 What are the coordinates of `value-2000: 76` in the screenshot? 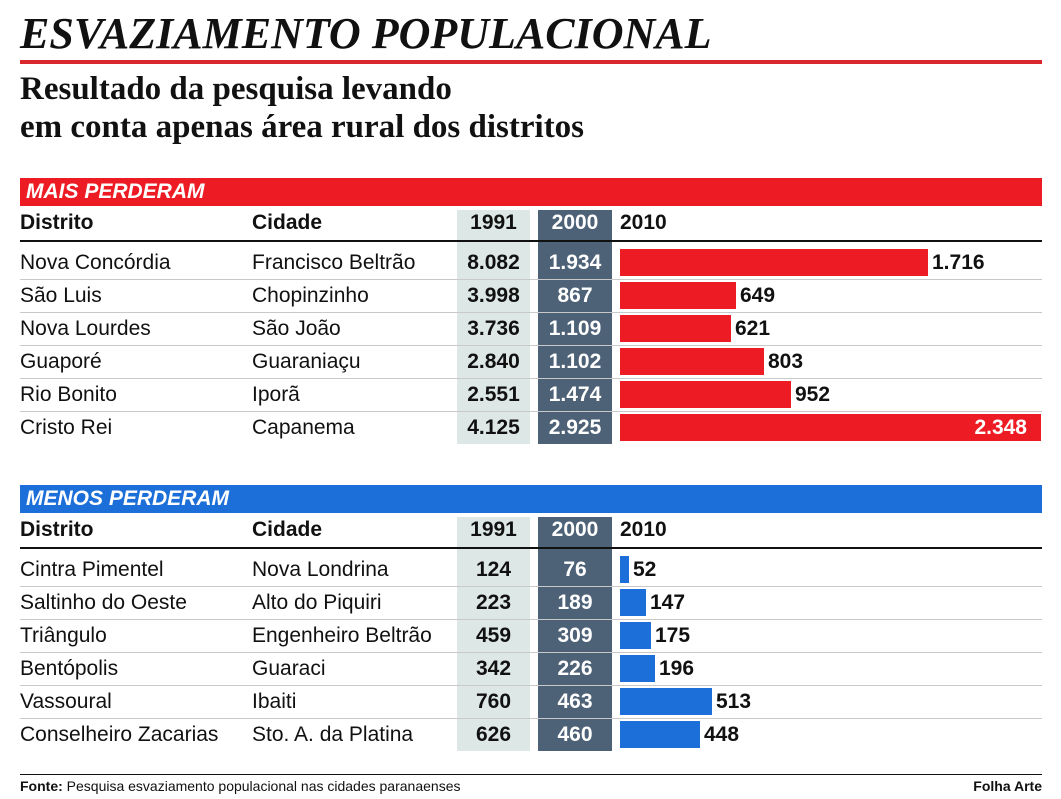 It's located at (575, 569).